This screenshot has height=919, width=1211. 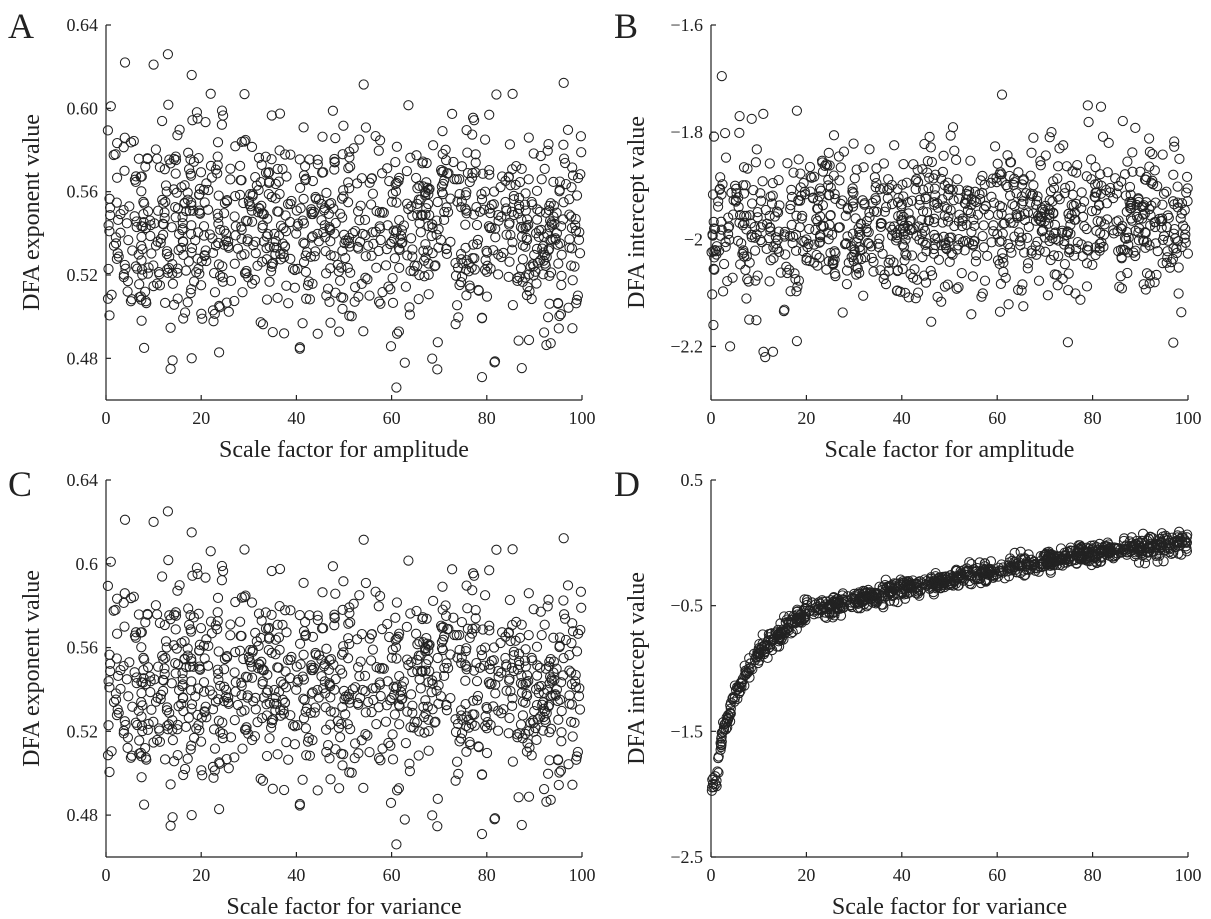 What do you see at coordinates (83, 192) in the screenshot?
I see `y-tick-label: 0.56` at bounding box center [83, 192].